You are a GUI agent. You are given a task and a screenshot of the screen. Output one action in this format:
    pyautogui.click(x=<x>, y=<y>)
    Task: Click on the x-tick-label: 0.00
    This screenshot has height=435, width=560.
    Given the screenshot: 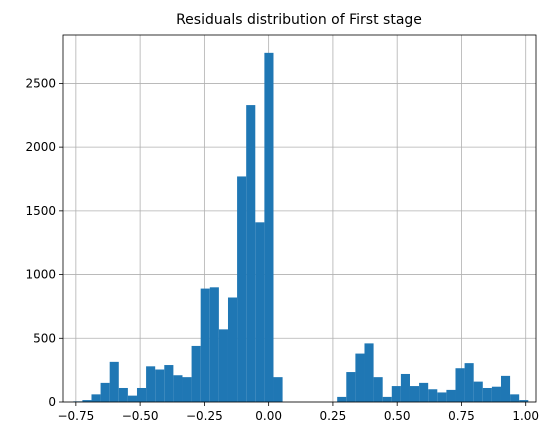 What is the action you would take?
    pyautogui.click(x=268, y=416)
    